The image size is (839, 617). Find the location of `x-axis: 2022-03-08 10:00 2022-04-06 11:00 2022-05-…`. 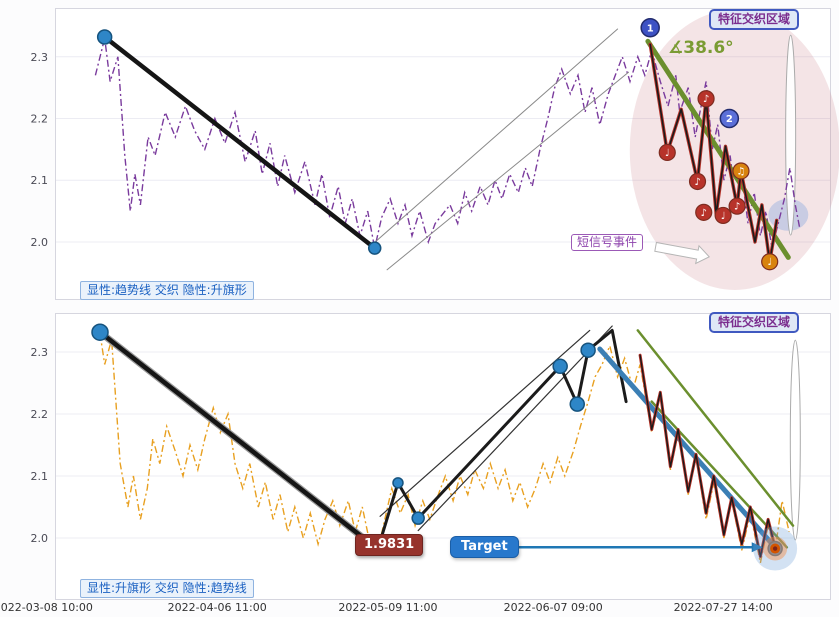

x-axis: 2022-03-08 10:00 2022-04-06 11:00 2022-05-… is located at coordinates (419, 609).